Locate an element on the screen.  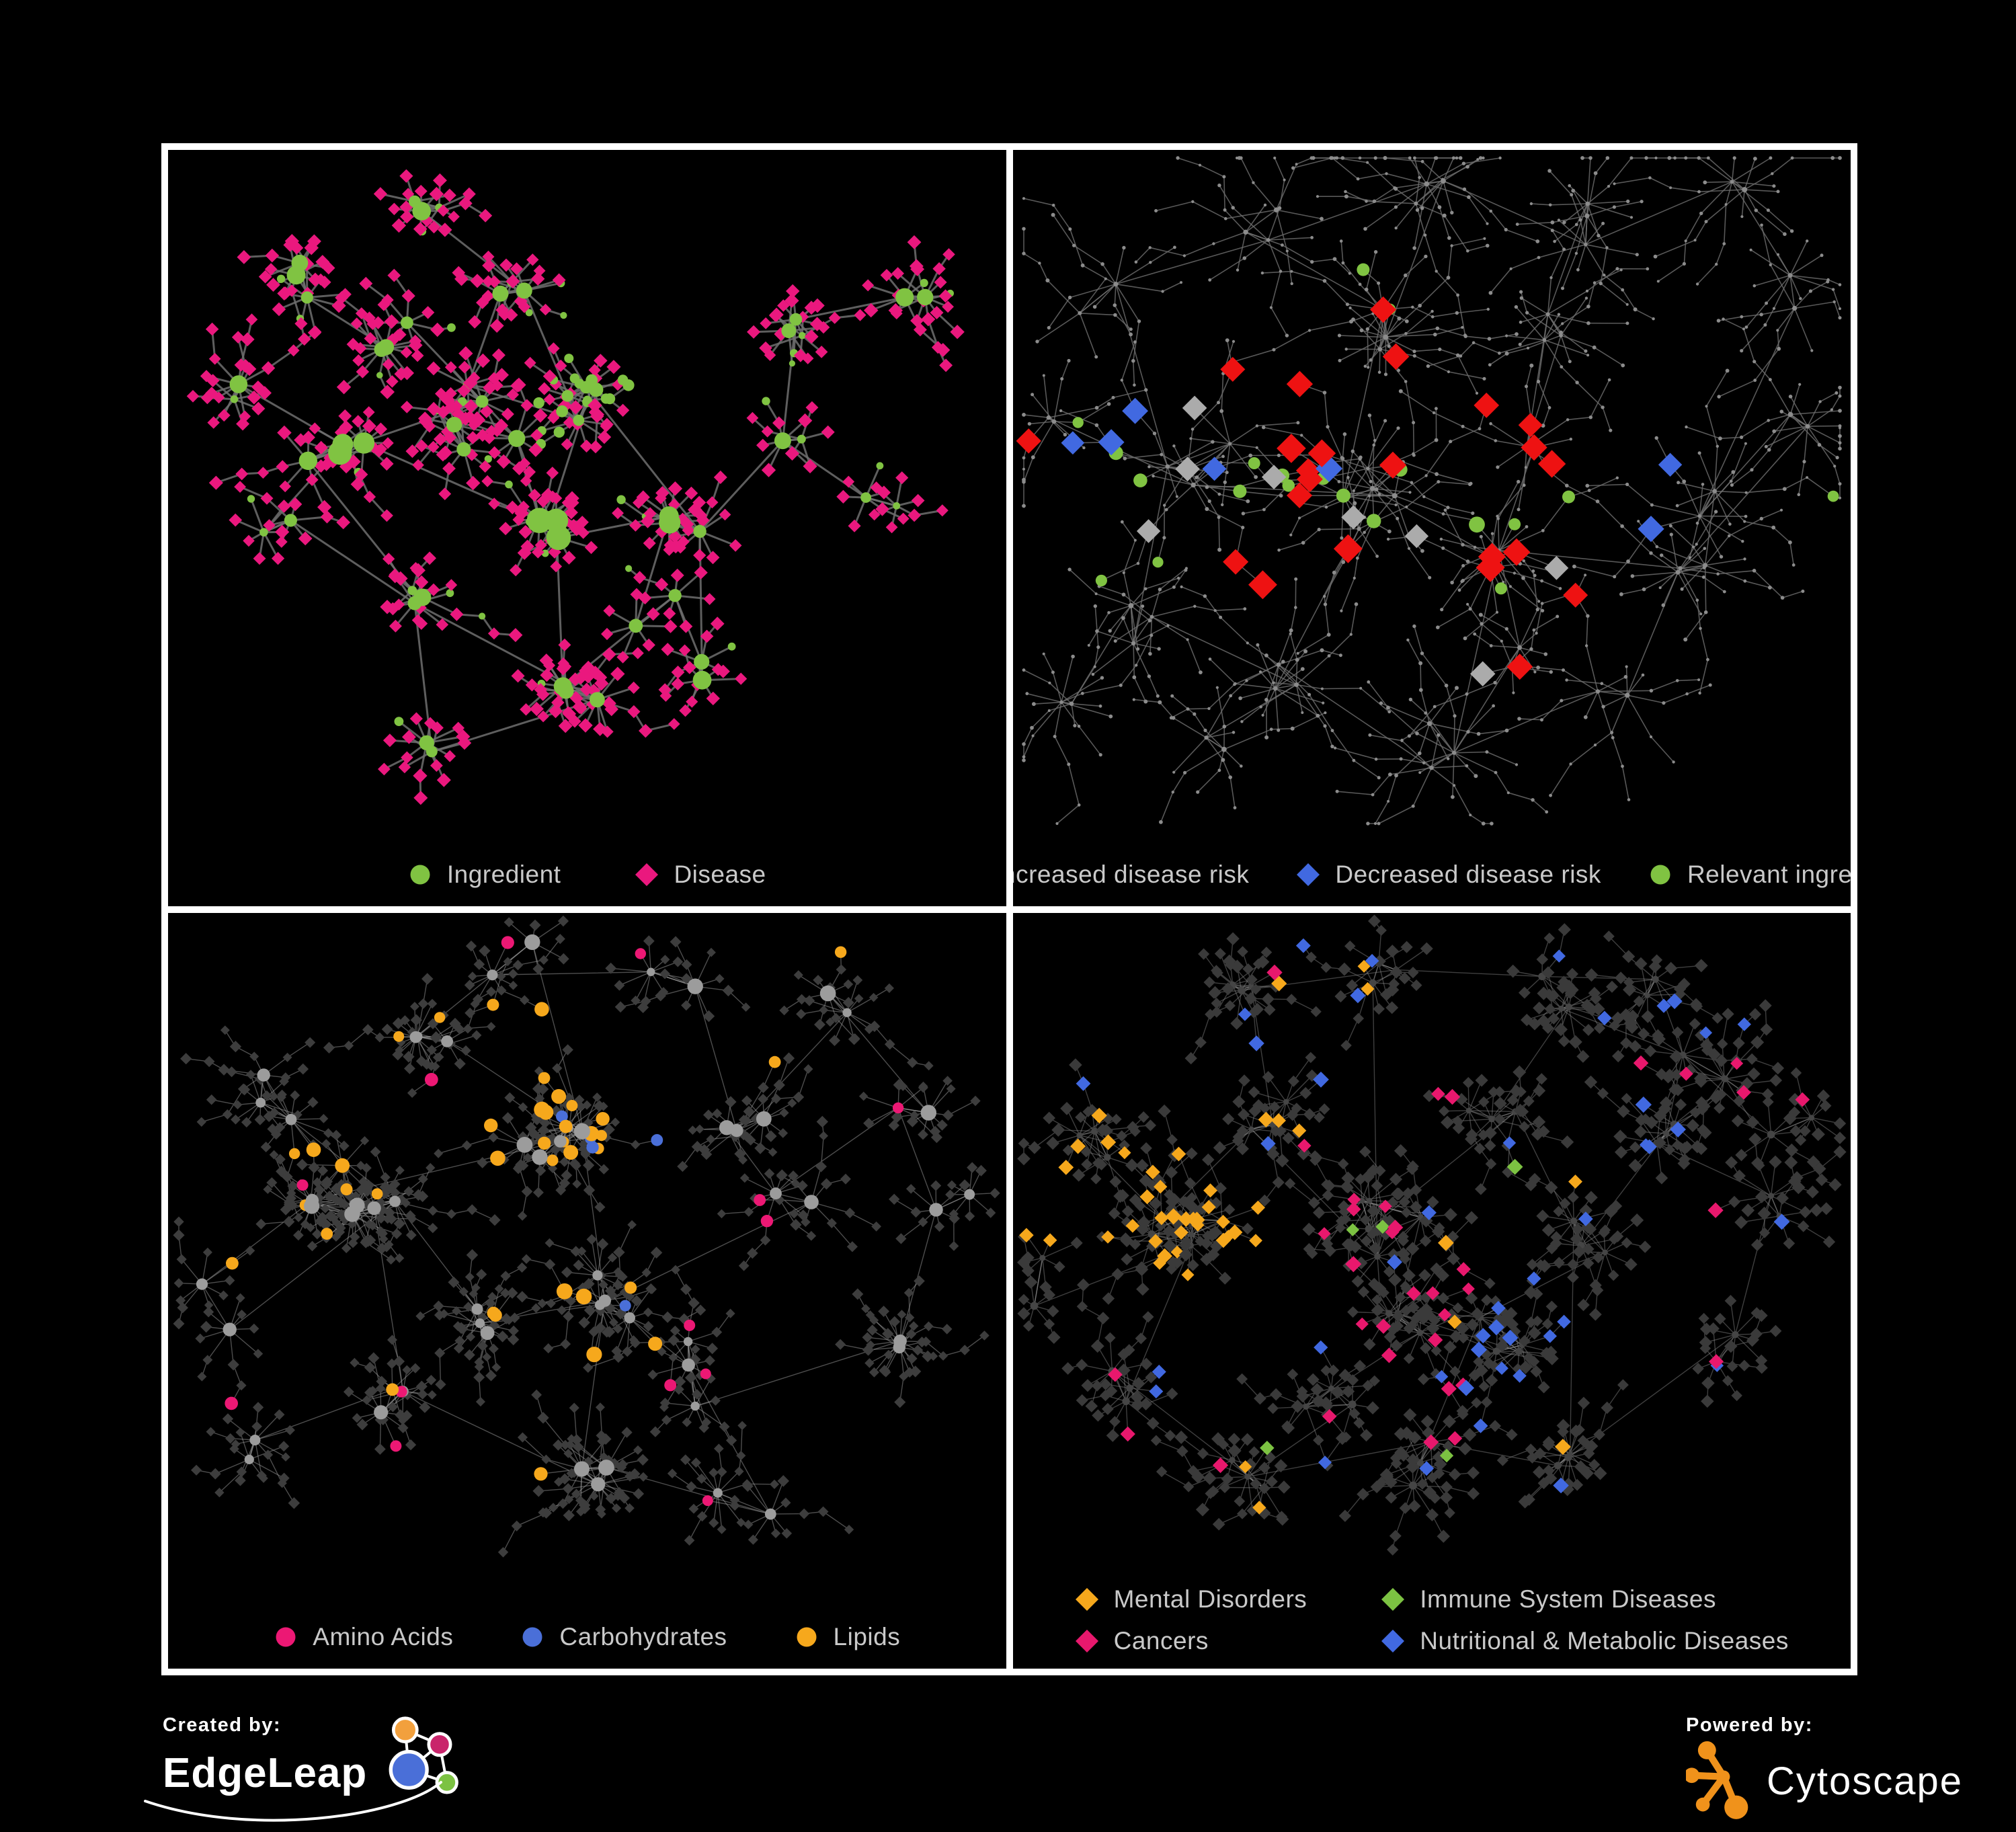
legend-item-label: Cancers is located at coordinates (1161, 1641).